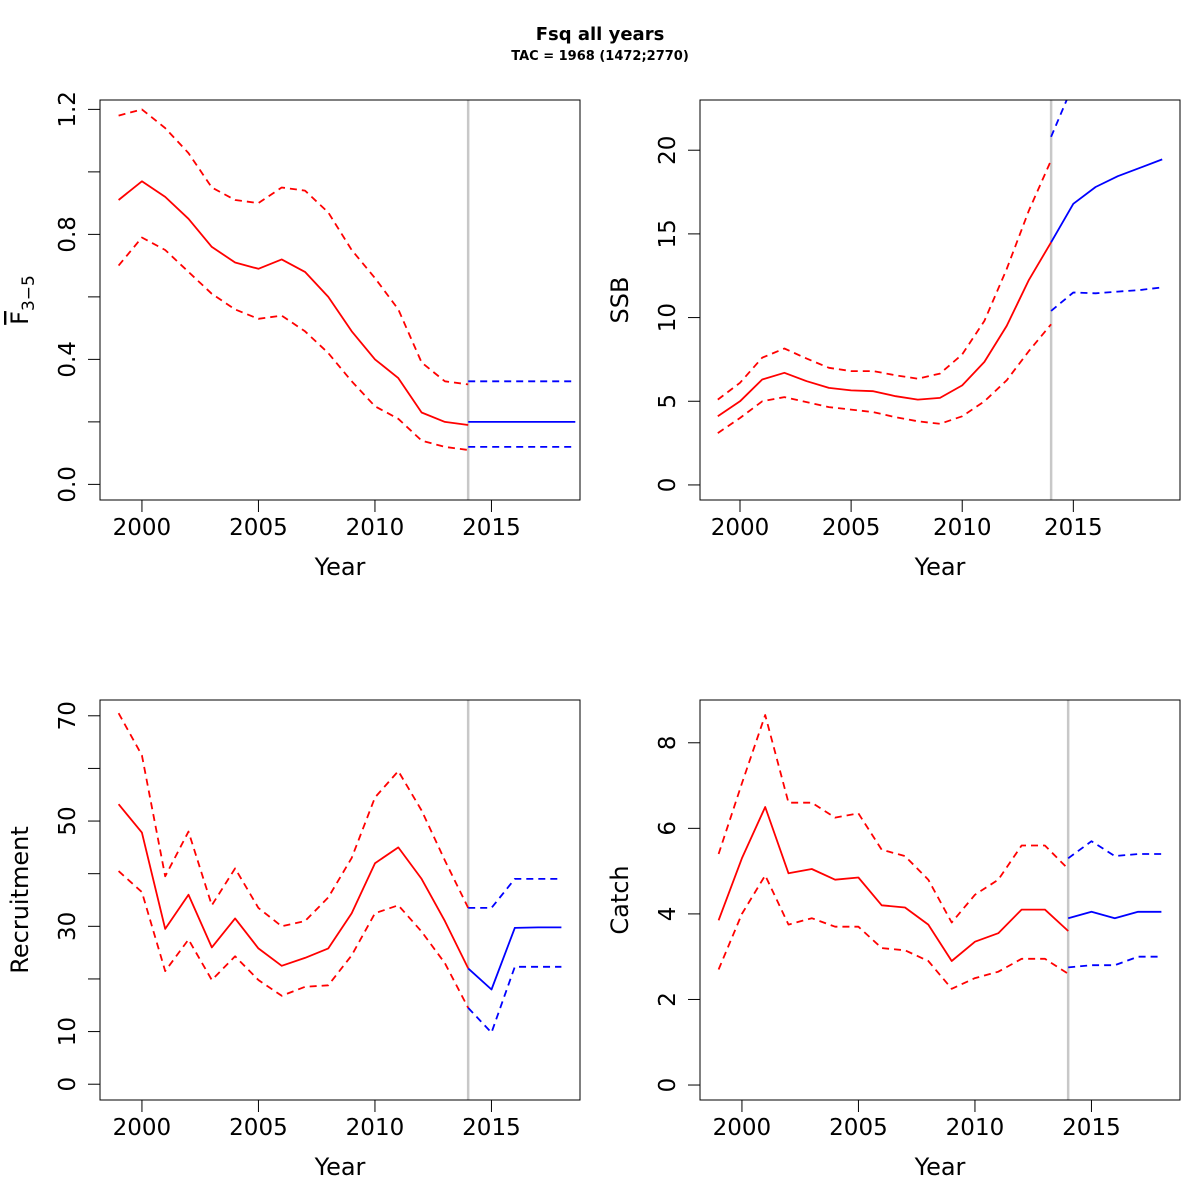 The image size is (1200, 1200). I want to click on y-tick-label: 20, so click(668, 150).